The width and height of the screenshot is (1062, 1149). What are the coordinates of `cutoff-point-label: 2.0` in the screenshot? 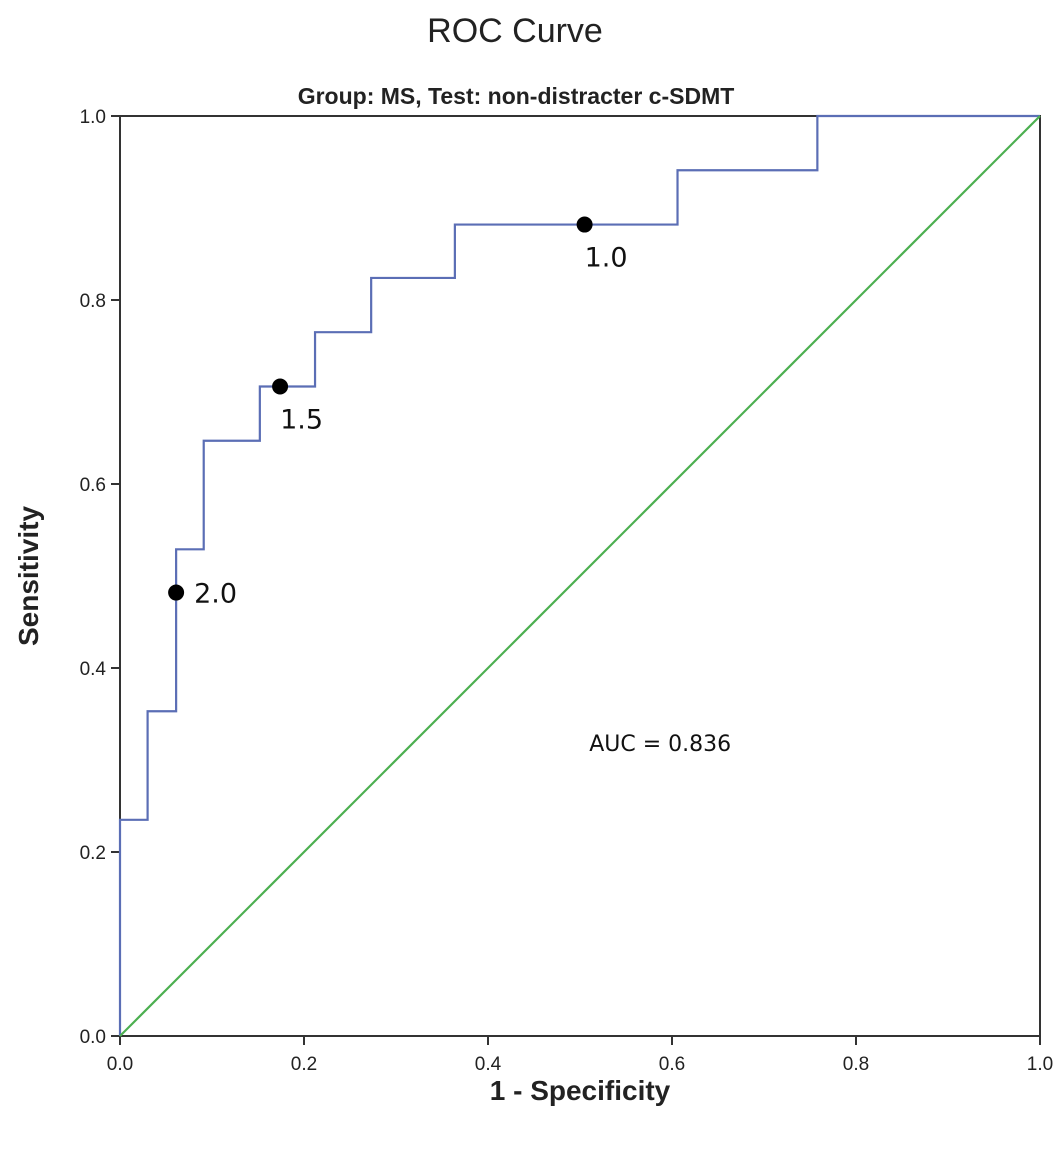 It's located at (215, 594).